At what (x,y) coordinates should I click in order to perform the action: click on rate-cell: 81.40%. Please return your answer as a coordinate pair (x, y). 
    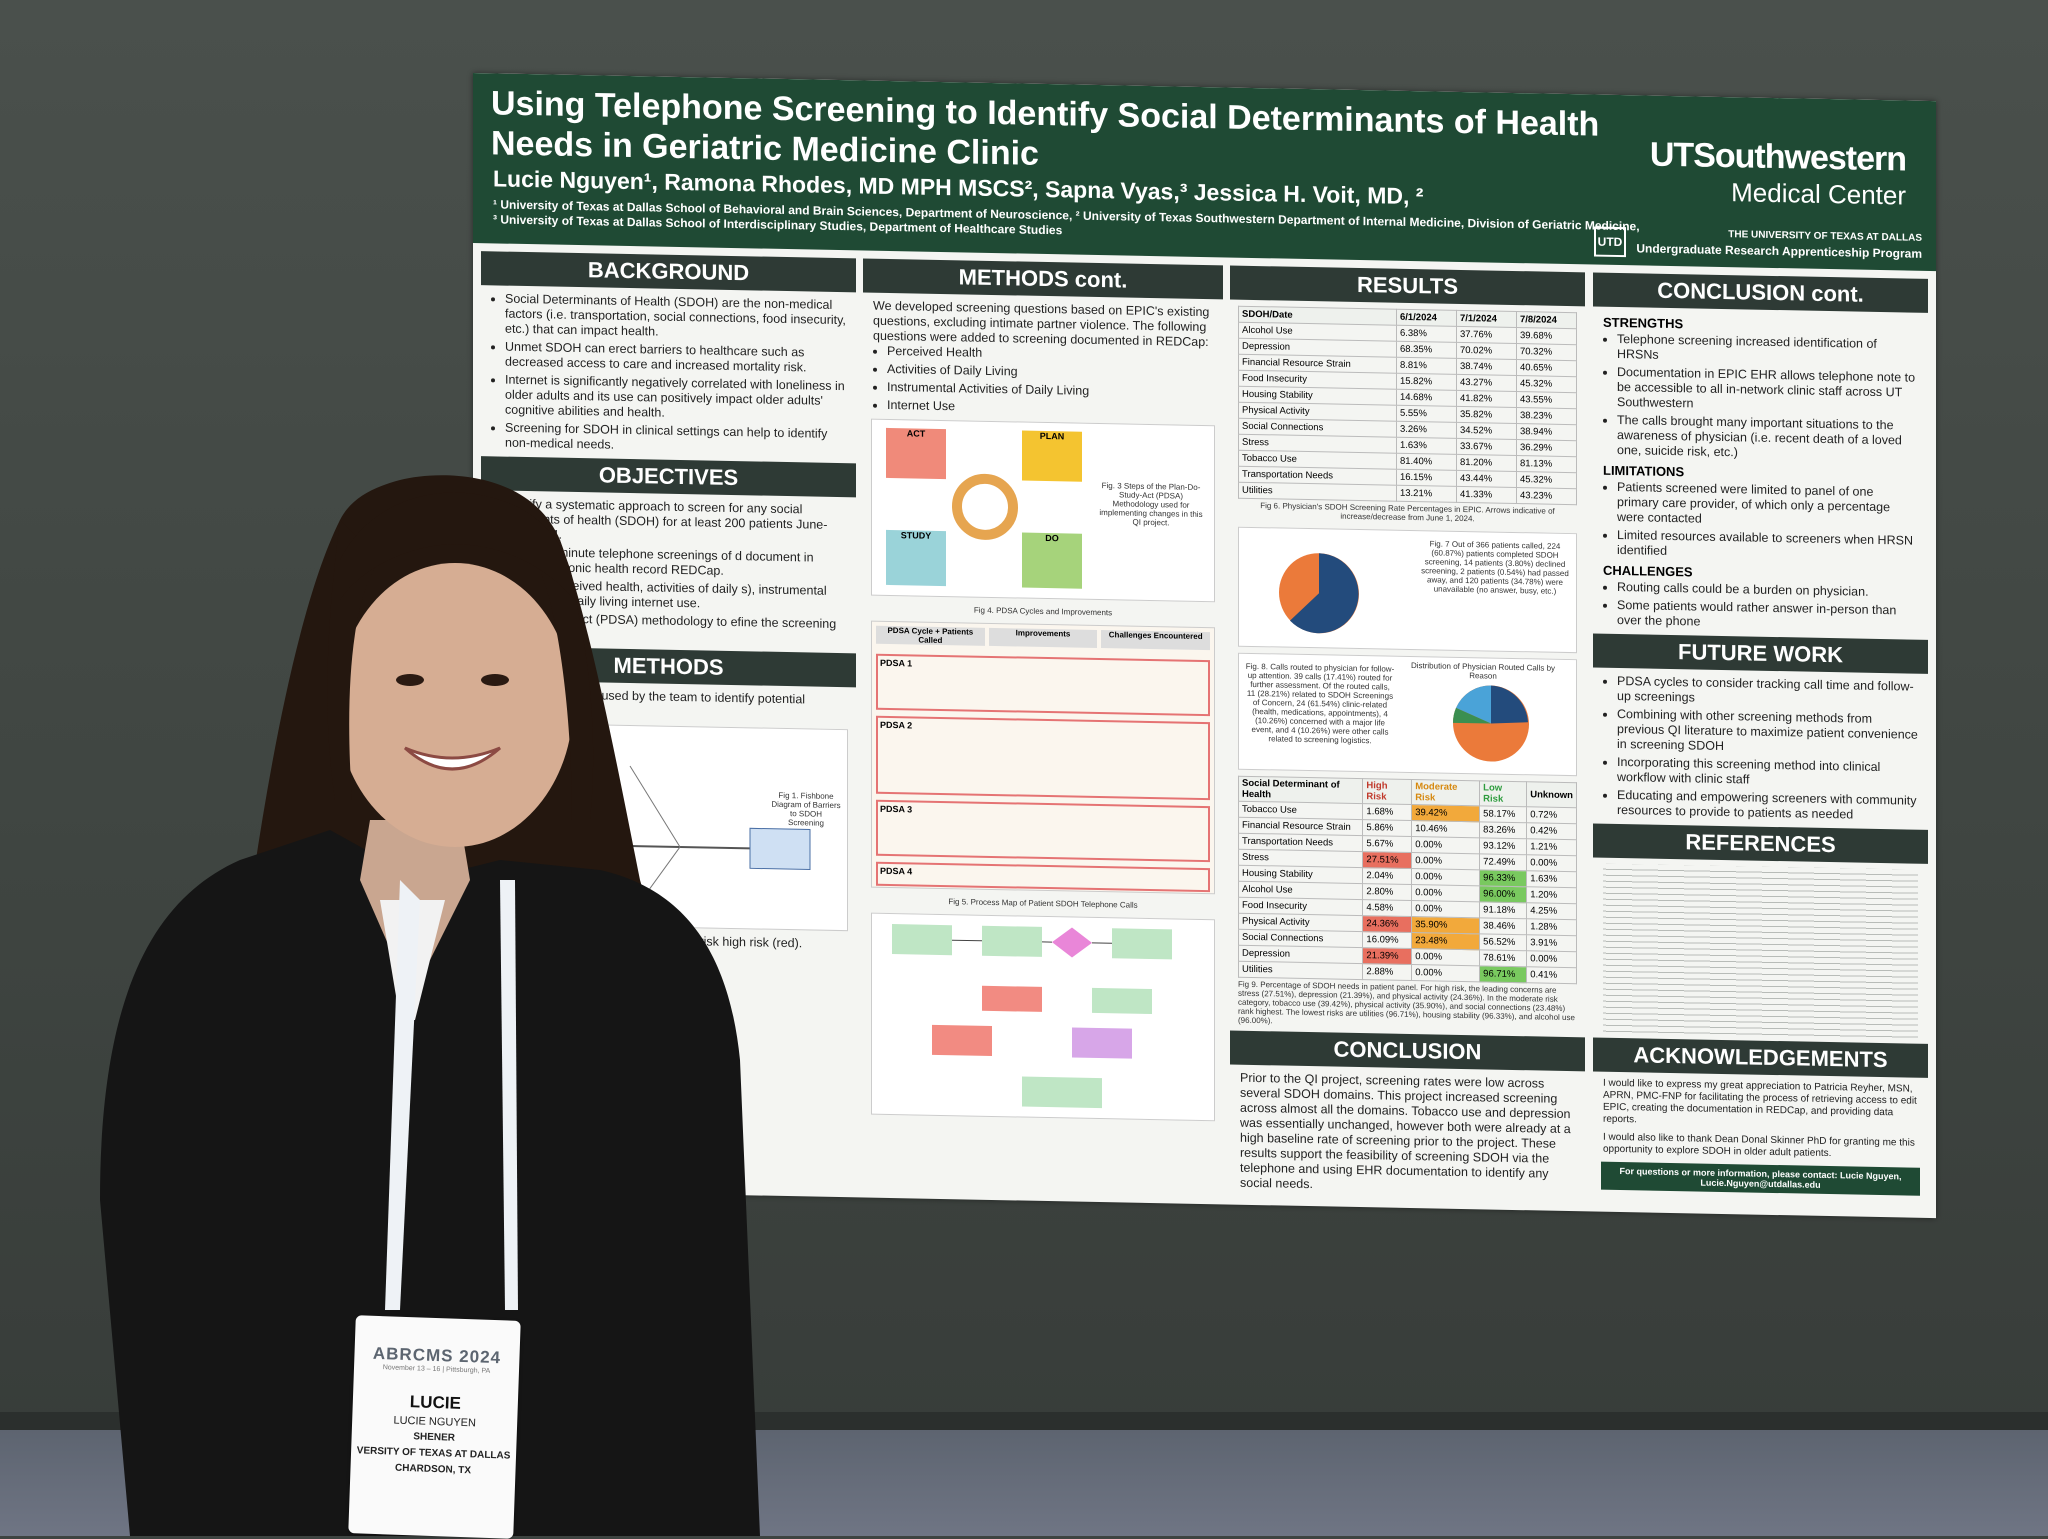
    Looking at the image, I should click on (1426, 461).